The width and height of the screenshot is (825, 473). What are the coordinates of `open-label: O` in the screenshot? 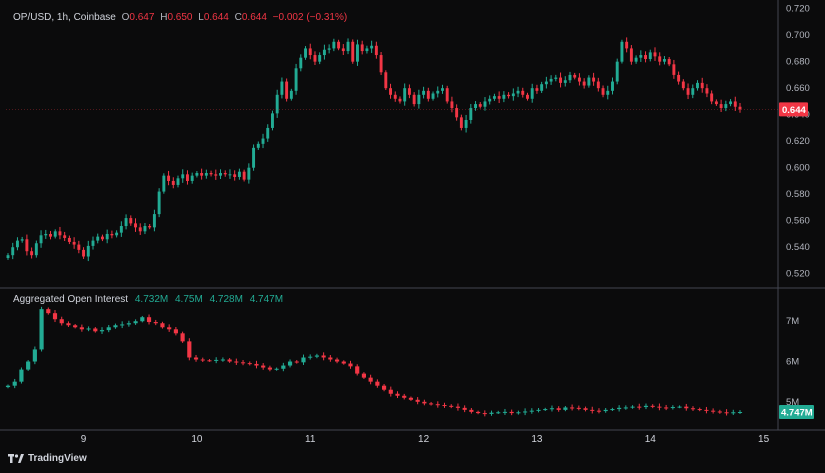 It's located at (125, 17).